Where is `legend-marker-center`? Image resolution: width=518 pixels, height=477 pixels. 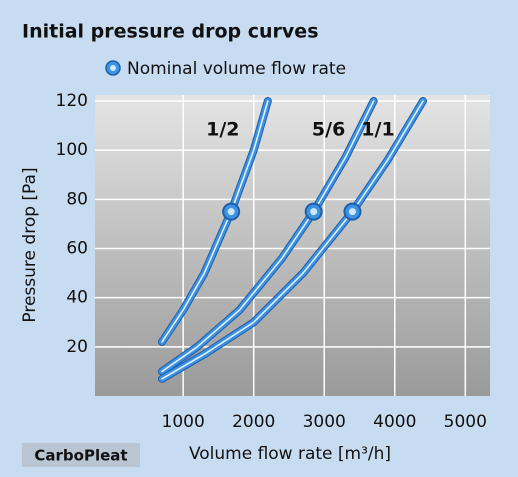 legend-marker-center is located at coordinates (113, 68).